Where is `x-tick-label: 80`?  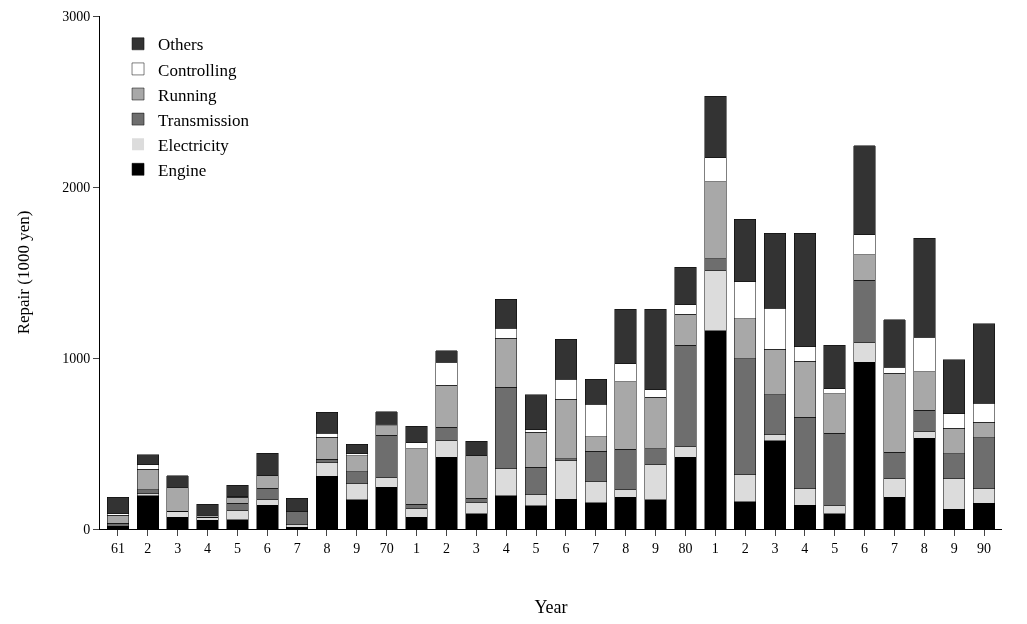 x-tick-label: 80 is located at coordinates (685, 548).